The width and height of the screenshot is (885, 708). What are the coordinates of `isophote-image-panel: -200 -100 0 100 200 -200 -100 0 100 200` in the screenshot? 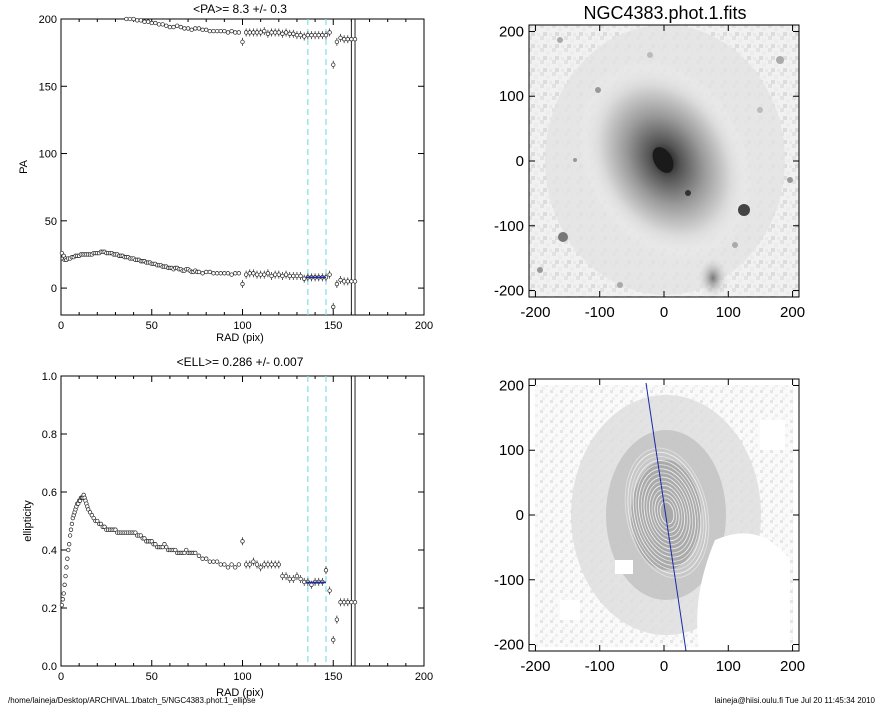 It's located at (649, 526).